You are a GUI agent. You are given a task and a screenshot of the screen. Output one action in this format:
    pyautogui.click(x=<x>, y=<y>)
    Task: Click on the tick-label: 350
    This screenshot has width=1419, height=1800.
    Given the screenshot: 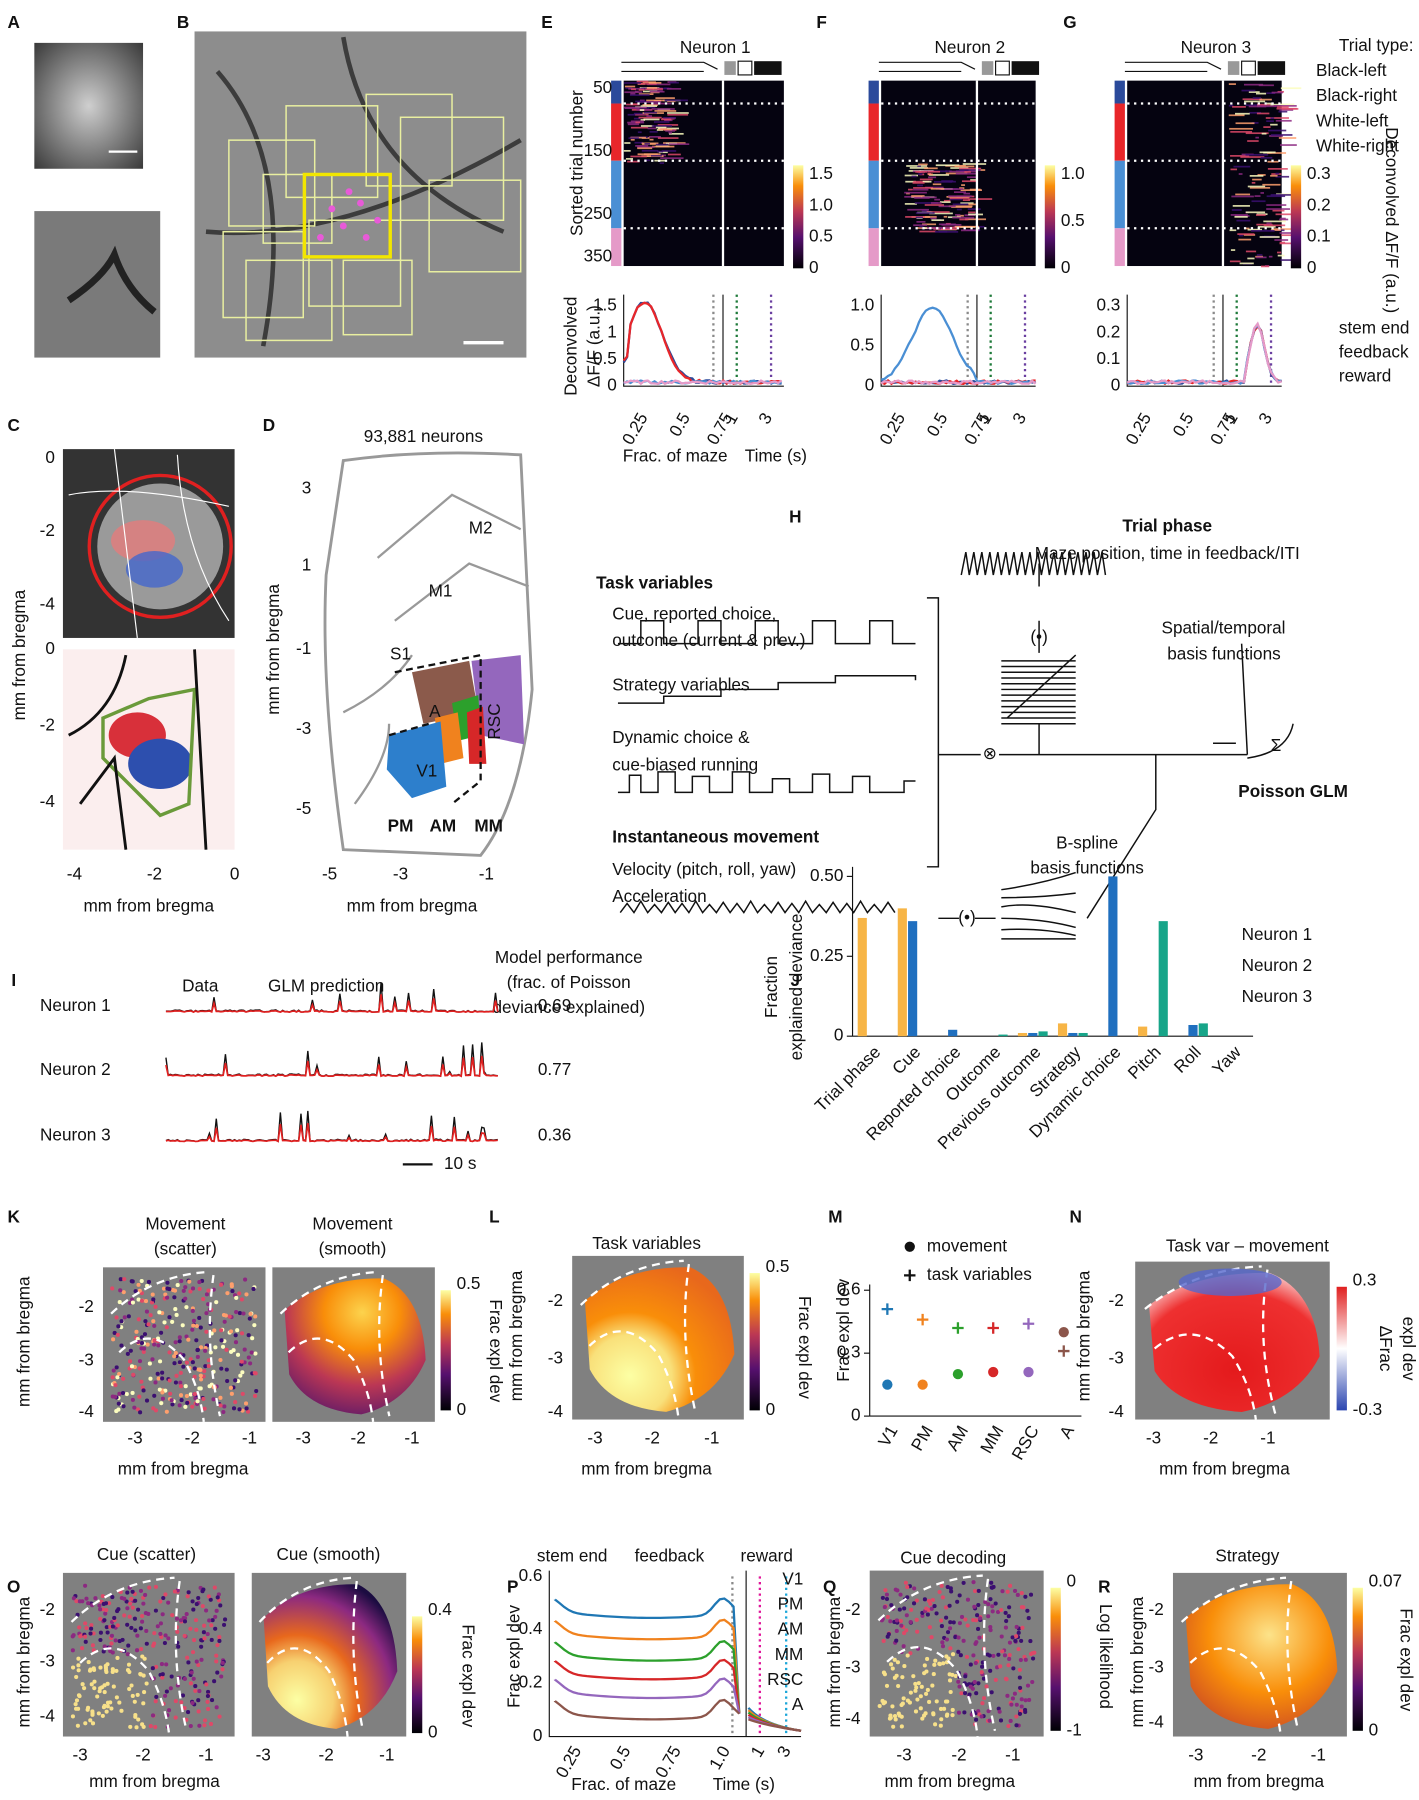 What is the action you would take?
    pyautogui.click(x=598, y=255)
    